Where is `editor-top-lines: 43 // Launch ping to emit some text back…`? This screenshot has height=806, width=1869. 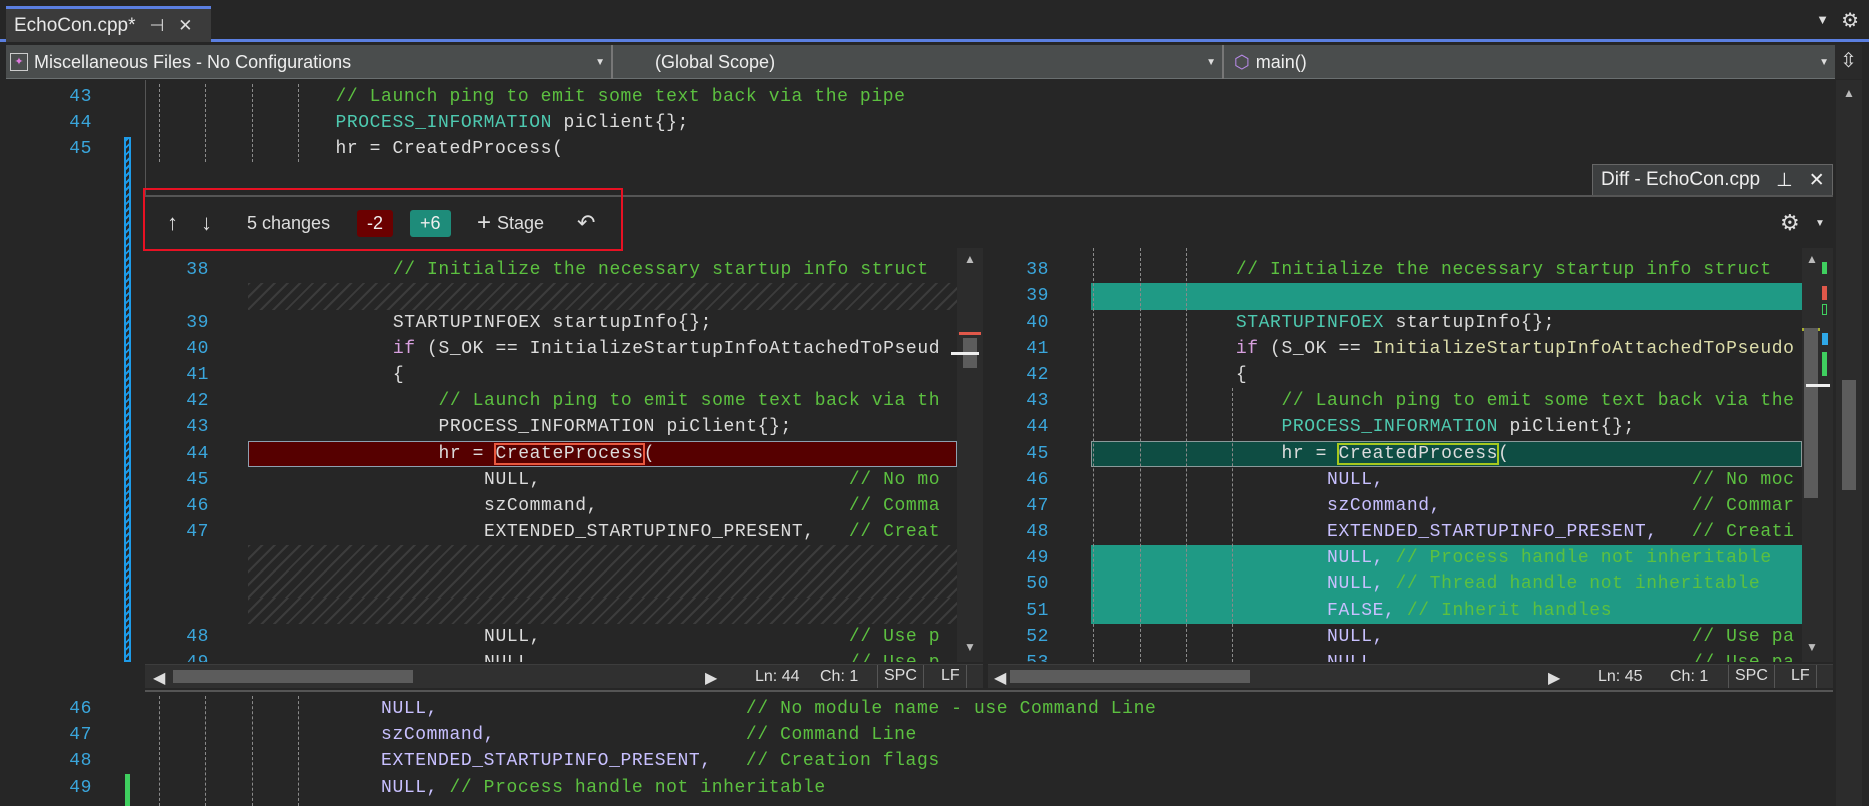
editor-top-lines: 43 // Launch ping to emit some text back… is located at coordinates (915, 123).